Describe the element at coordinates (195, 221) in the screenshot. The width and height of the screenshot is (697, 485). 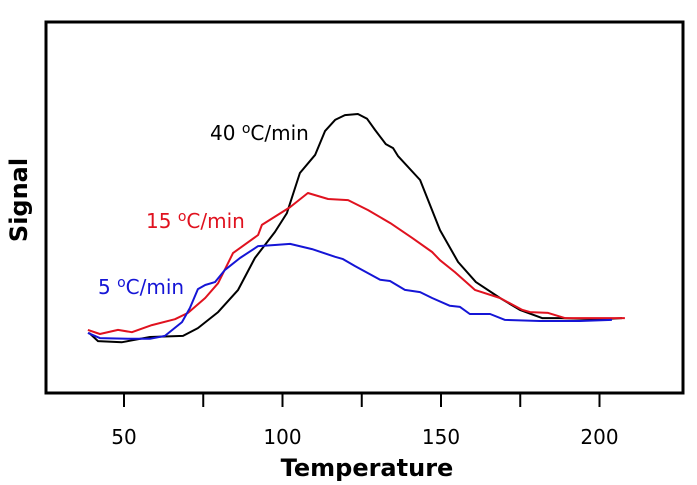
I see `series-label: 15 oC/min` at that location.